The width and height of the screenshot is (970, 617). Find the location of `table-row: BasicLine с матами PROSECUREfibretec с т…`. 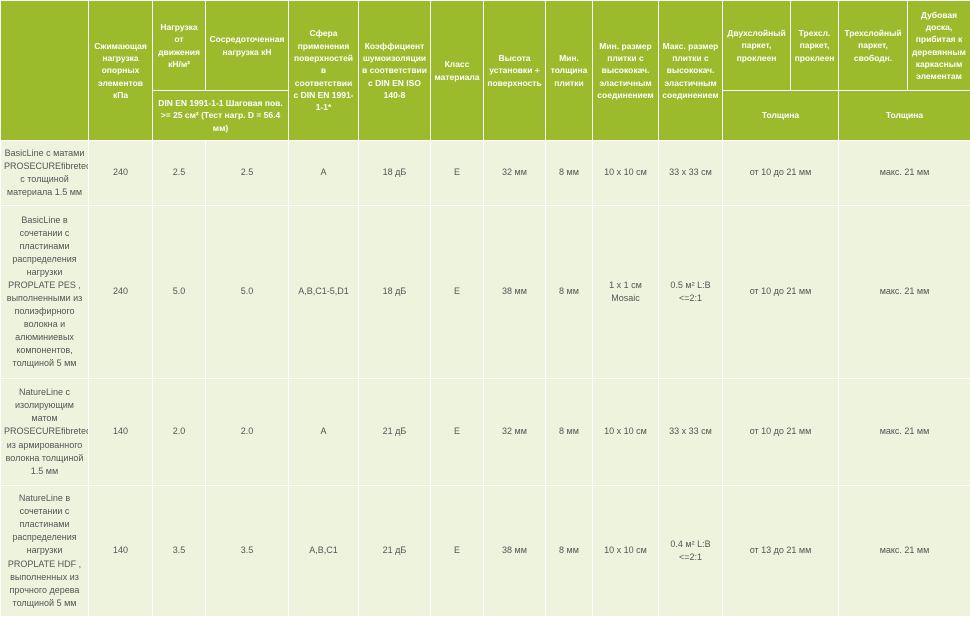

table-row: BasicLine с матами PROSECUREfibretec с т… is located at coordinates (485, 173).